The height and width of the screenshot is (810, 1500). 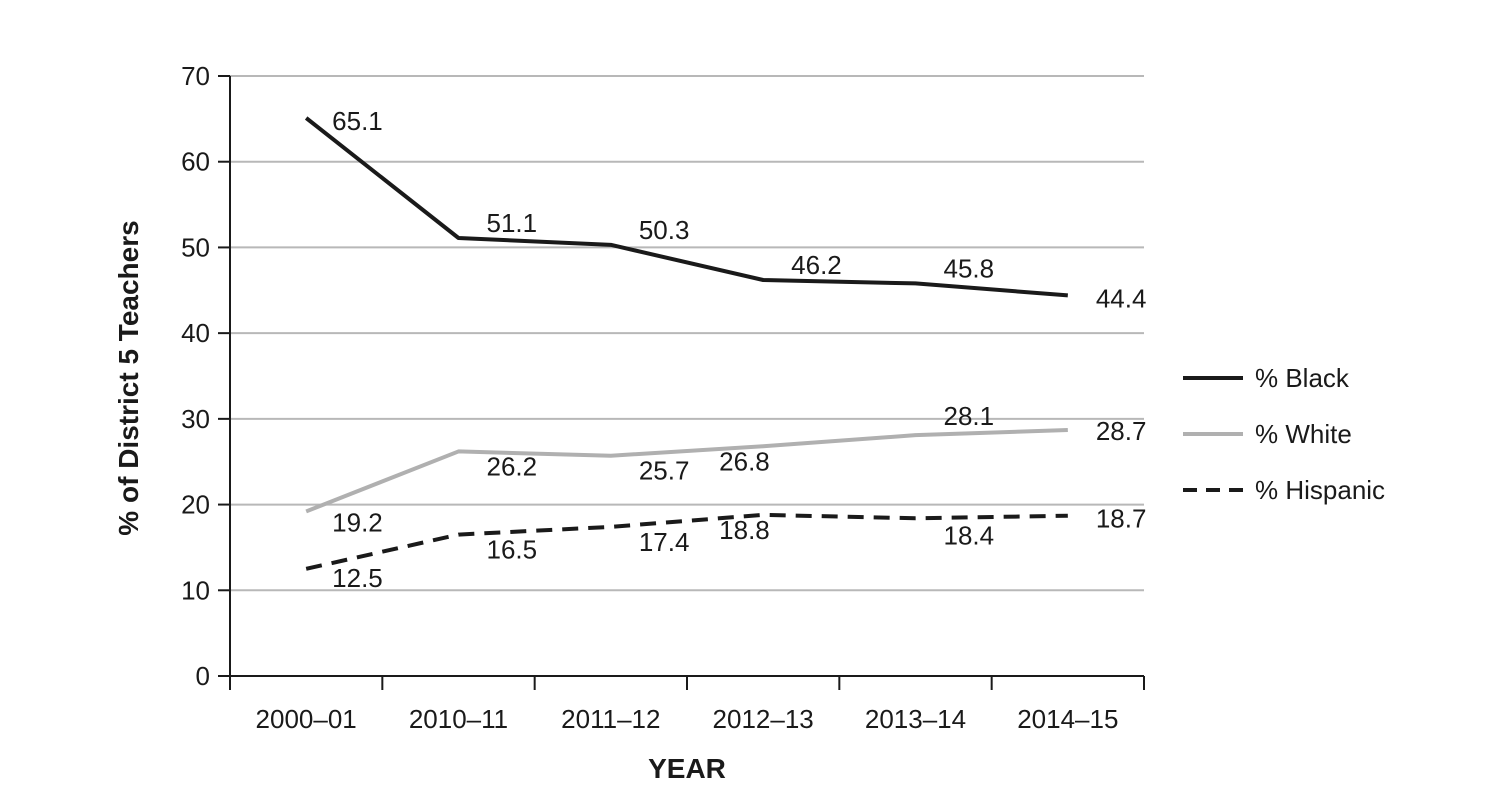 I want to click on x-tick-label: 2011–12, so click(x=610, y=719).